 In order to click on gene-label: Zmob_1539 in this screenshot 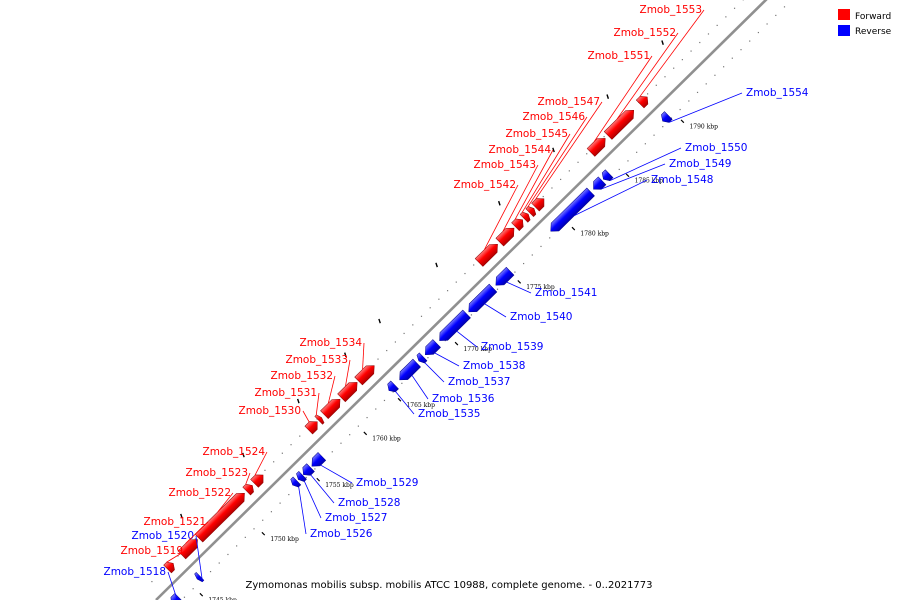, I will do `click(512, 347)`.